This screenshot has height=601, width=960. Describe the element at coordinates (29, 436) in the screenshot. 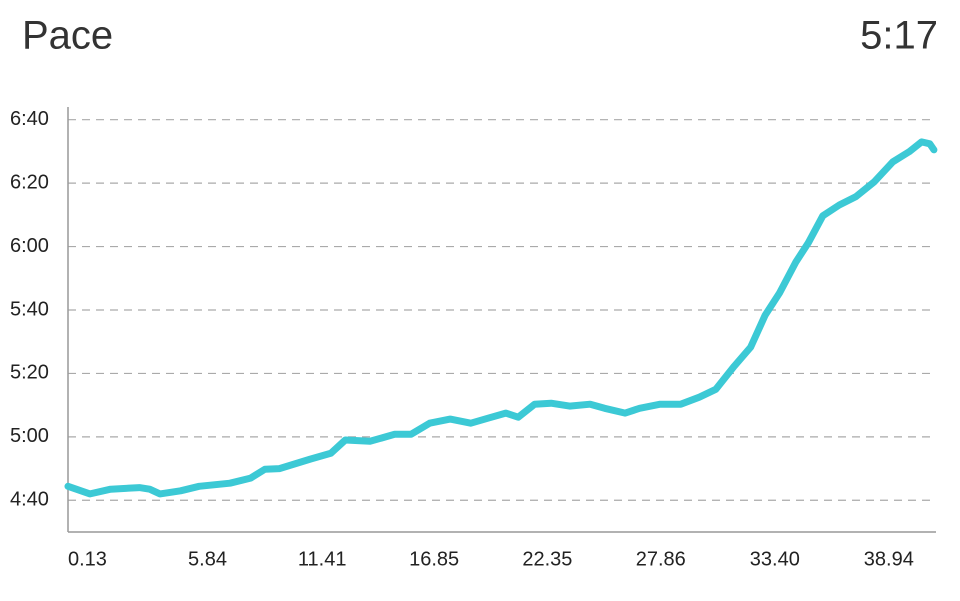

I see `y-tick-label: 5:00` at that location.